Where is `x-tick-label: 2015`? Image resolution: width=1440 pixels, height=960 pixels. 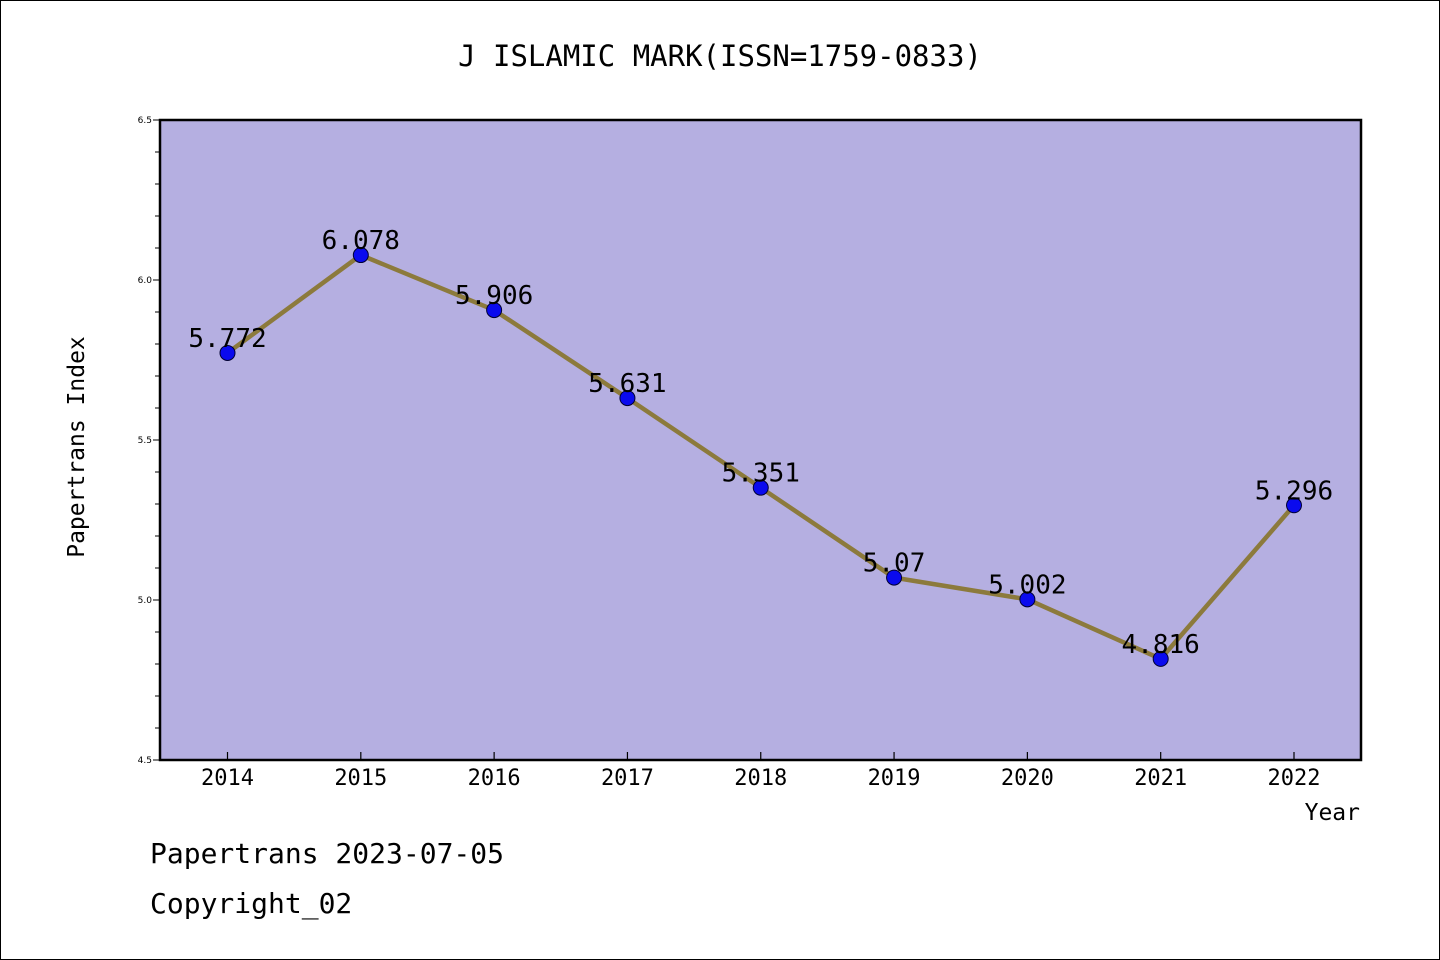 x-tick-label: 2015 is located at coordinates (360, 778).